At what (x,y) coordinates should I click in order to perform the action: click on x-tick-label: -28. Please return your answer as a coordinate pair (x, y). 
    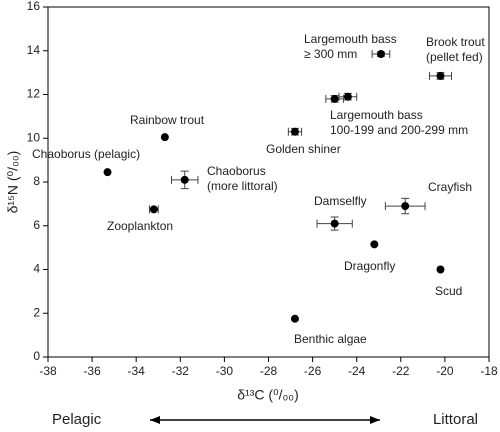
    Looking at the image, I should click on (269, 371).